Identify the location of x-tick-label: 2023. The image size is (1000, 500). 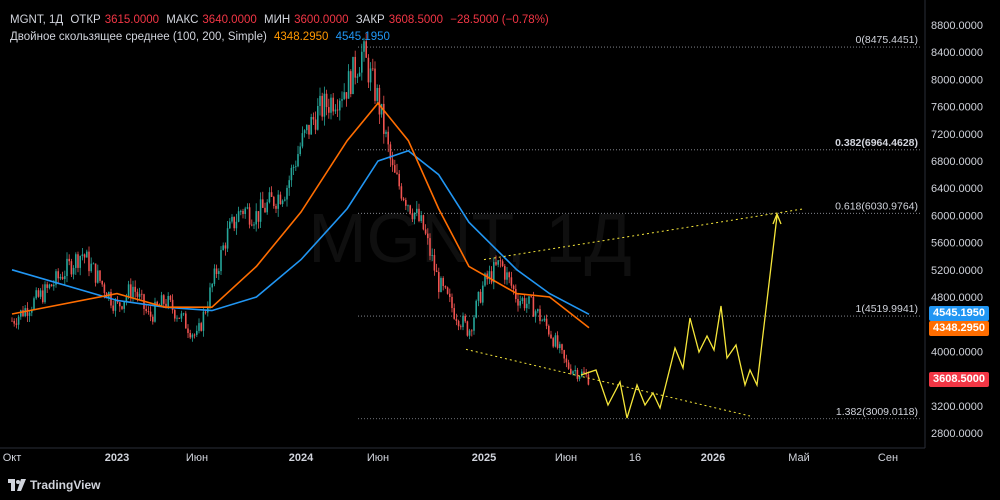
(117, 458).